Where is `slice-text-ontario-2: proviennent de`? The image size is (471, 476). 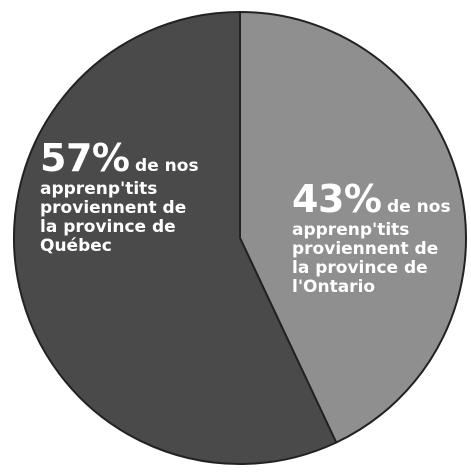
slice-text-ontario-2: proviennent de is located at coordinates (365, 248).